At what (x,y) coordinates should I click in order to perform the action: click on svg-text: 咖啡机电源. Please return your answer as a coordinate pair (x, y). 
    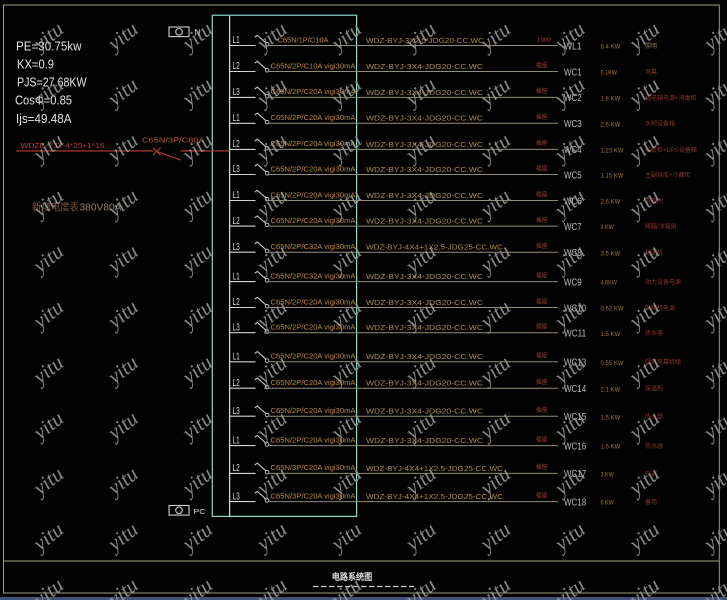
    Looking at the image, I should click on (660, 308).